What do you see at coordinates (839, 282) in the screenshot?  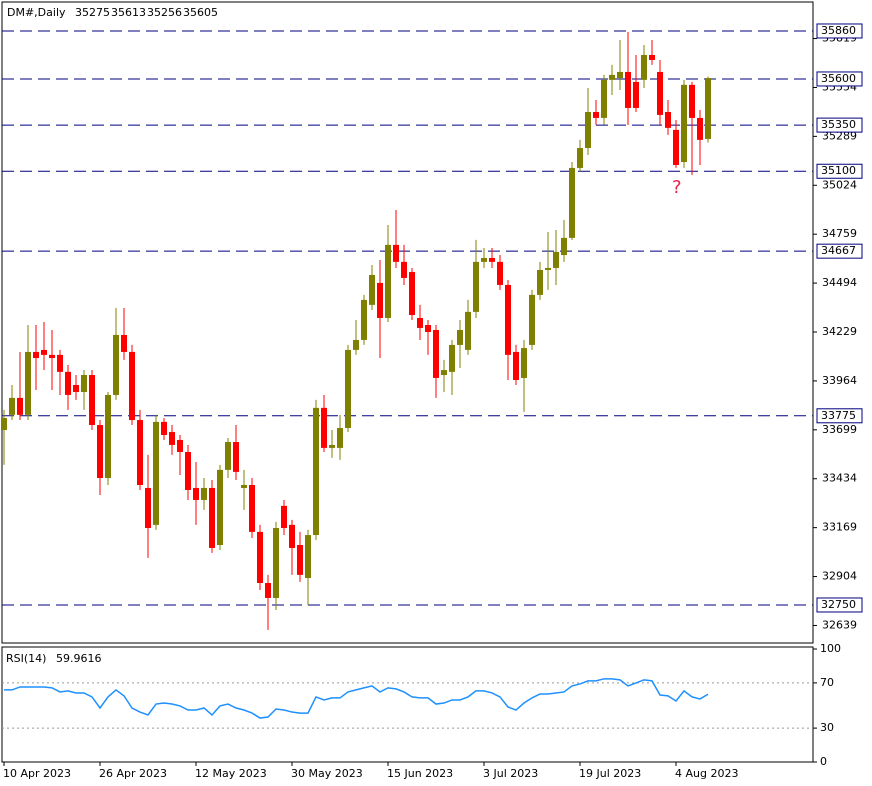 I see `y-tick-label: 34494` at bounding box center [839, 282].